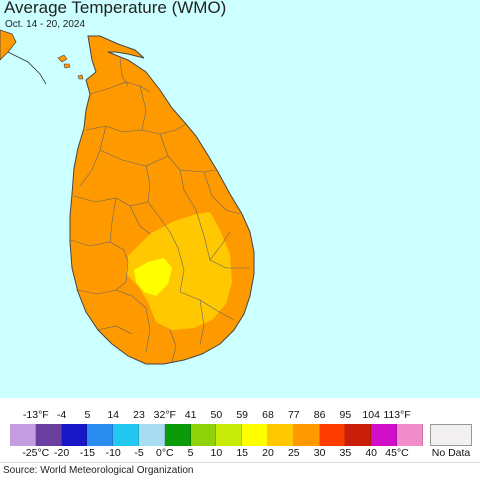 The width and height of the screenshot is (480, 480). I want to click on fahrenheit-tick-label: 23, so click(139, 415).